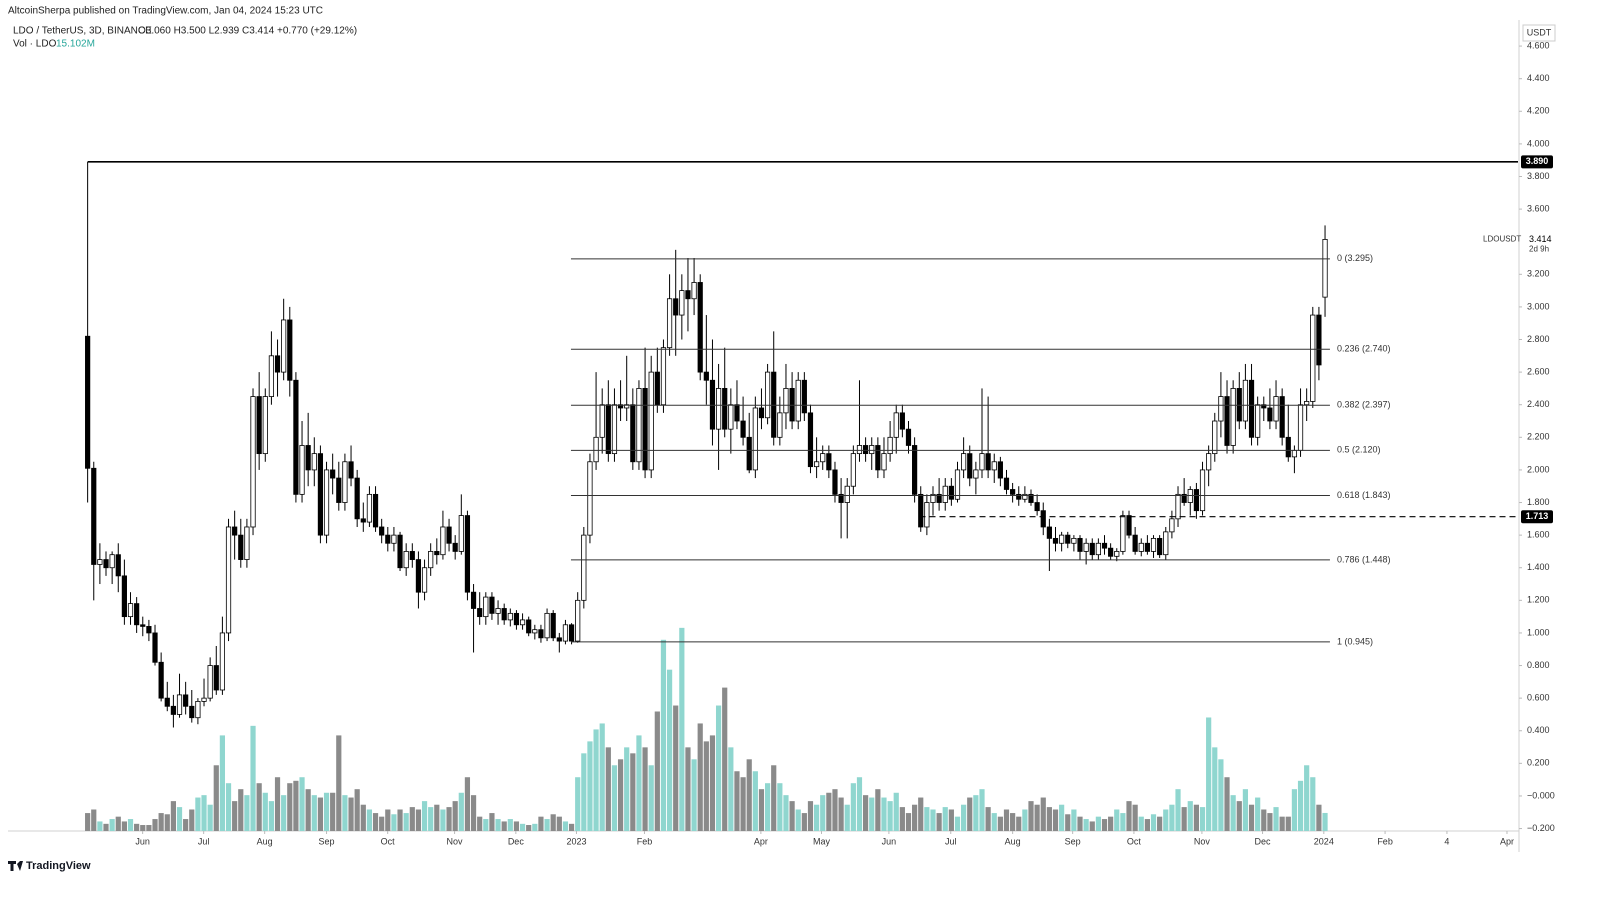 The width and height of the screenshot is (1600, 897). I want to click on y-tick-label: 3.600, so click(1538, 208).